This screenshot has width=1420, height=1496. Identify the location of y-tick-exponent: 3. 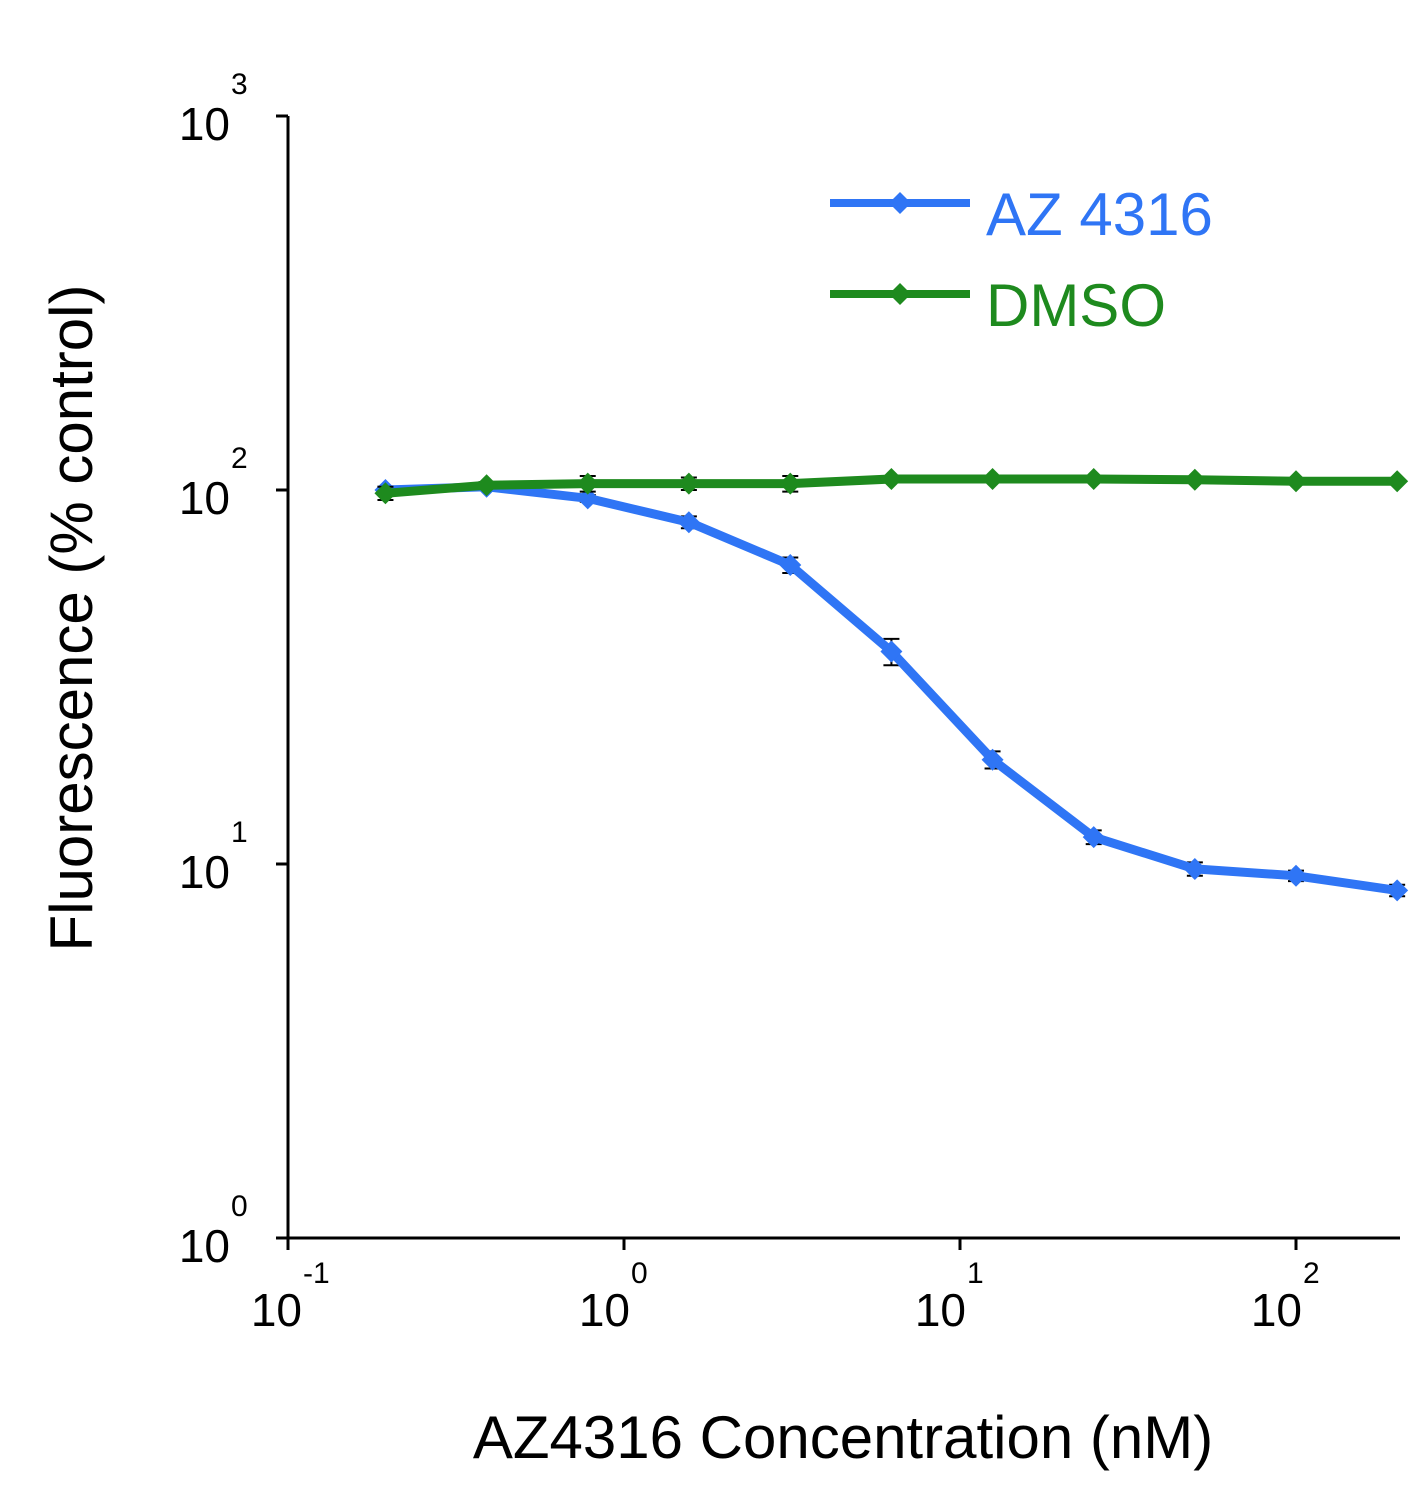
(239, 84).